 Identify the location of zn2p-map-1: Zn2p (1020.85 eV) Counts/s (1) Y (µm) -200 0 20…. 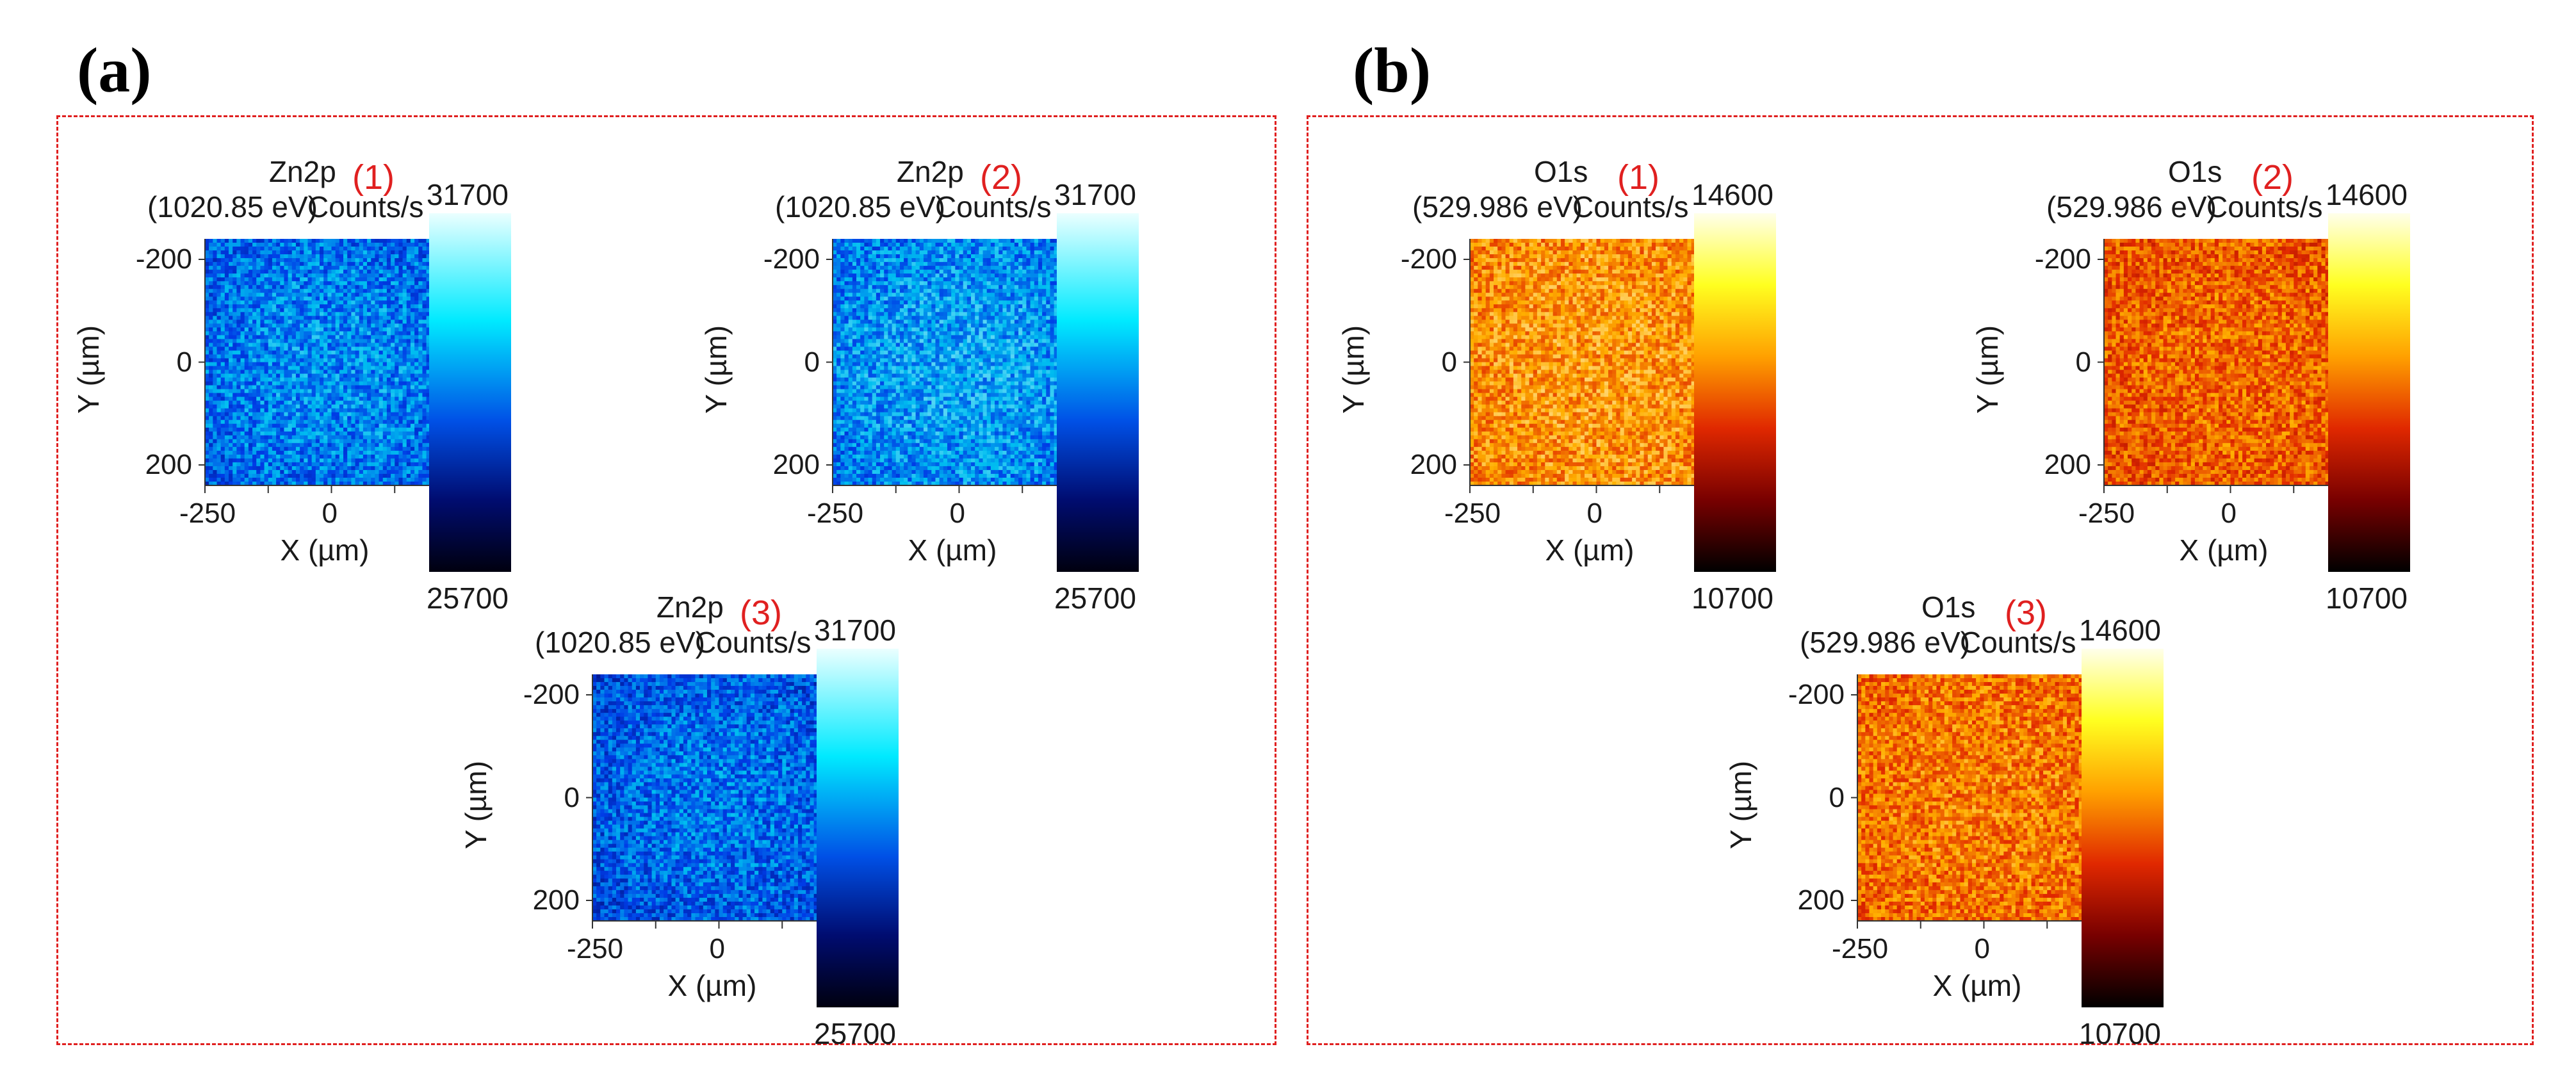
(345, 387).